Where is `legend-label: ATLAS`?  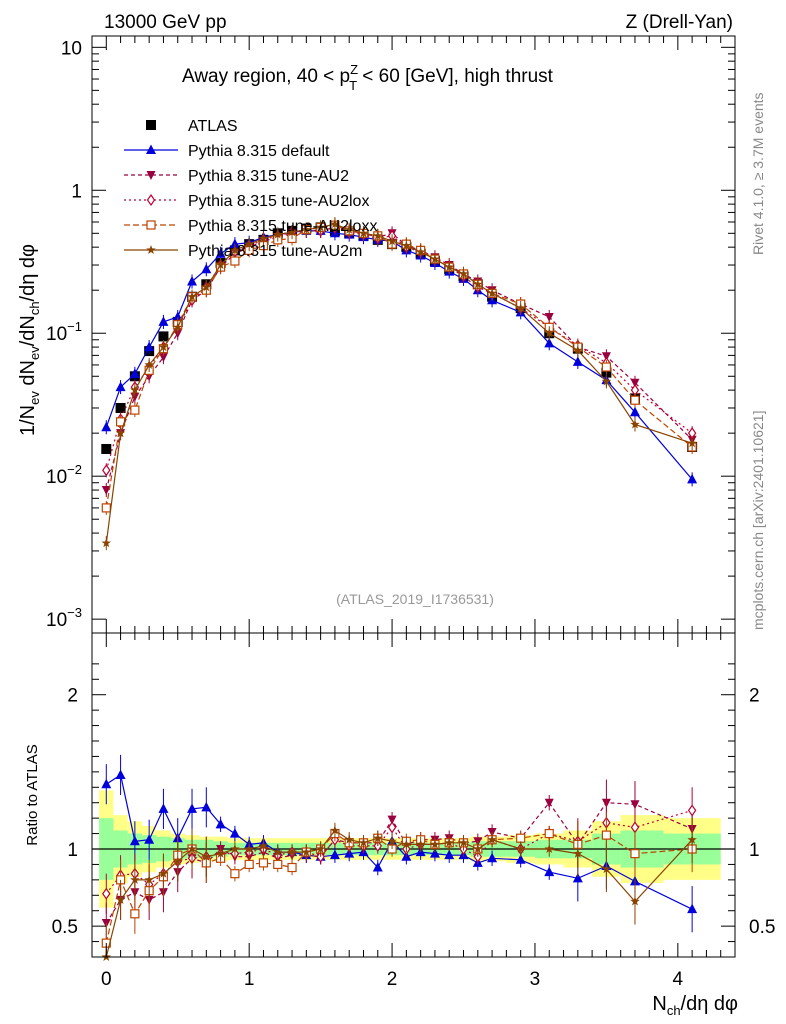
legend-label: ATLAS is located at coordinates (213, 126).